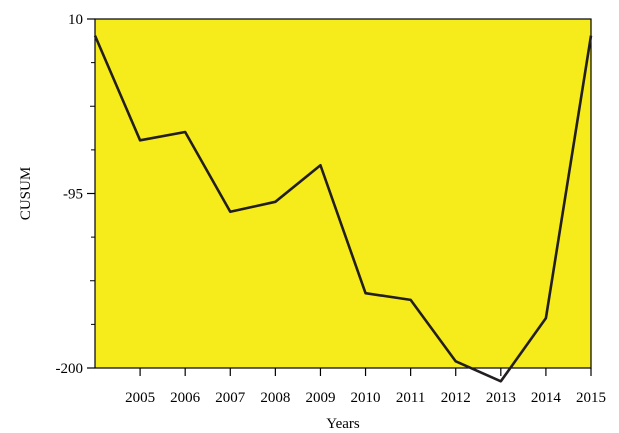 This screenshot has height=433, width=619. What do you see at coordinates (320, 398) in the screenshot?
I see `x-tick-label: 2009` at bounding box center [320, 398].